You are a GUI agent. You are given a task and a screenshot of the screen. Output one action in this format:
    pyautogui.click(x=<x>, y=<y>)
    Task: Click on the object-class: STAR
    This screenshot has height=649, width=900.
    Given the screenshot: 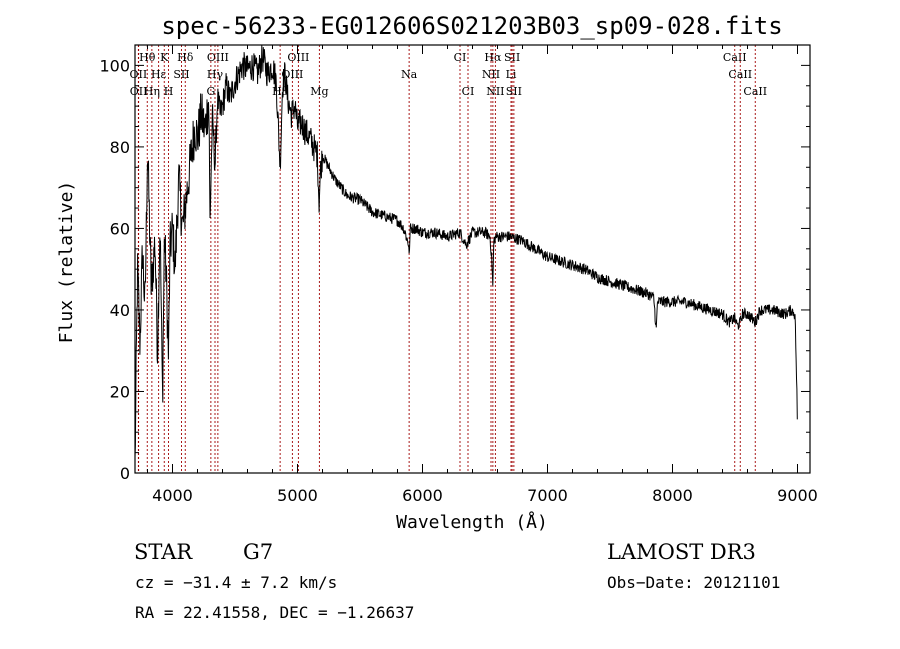 What is the action you would take?
    pyautogui.click(x=163, y=552)
    